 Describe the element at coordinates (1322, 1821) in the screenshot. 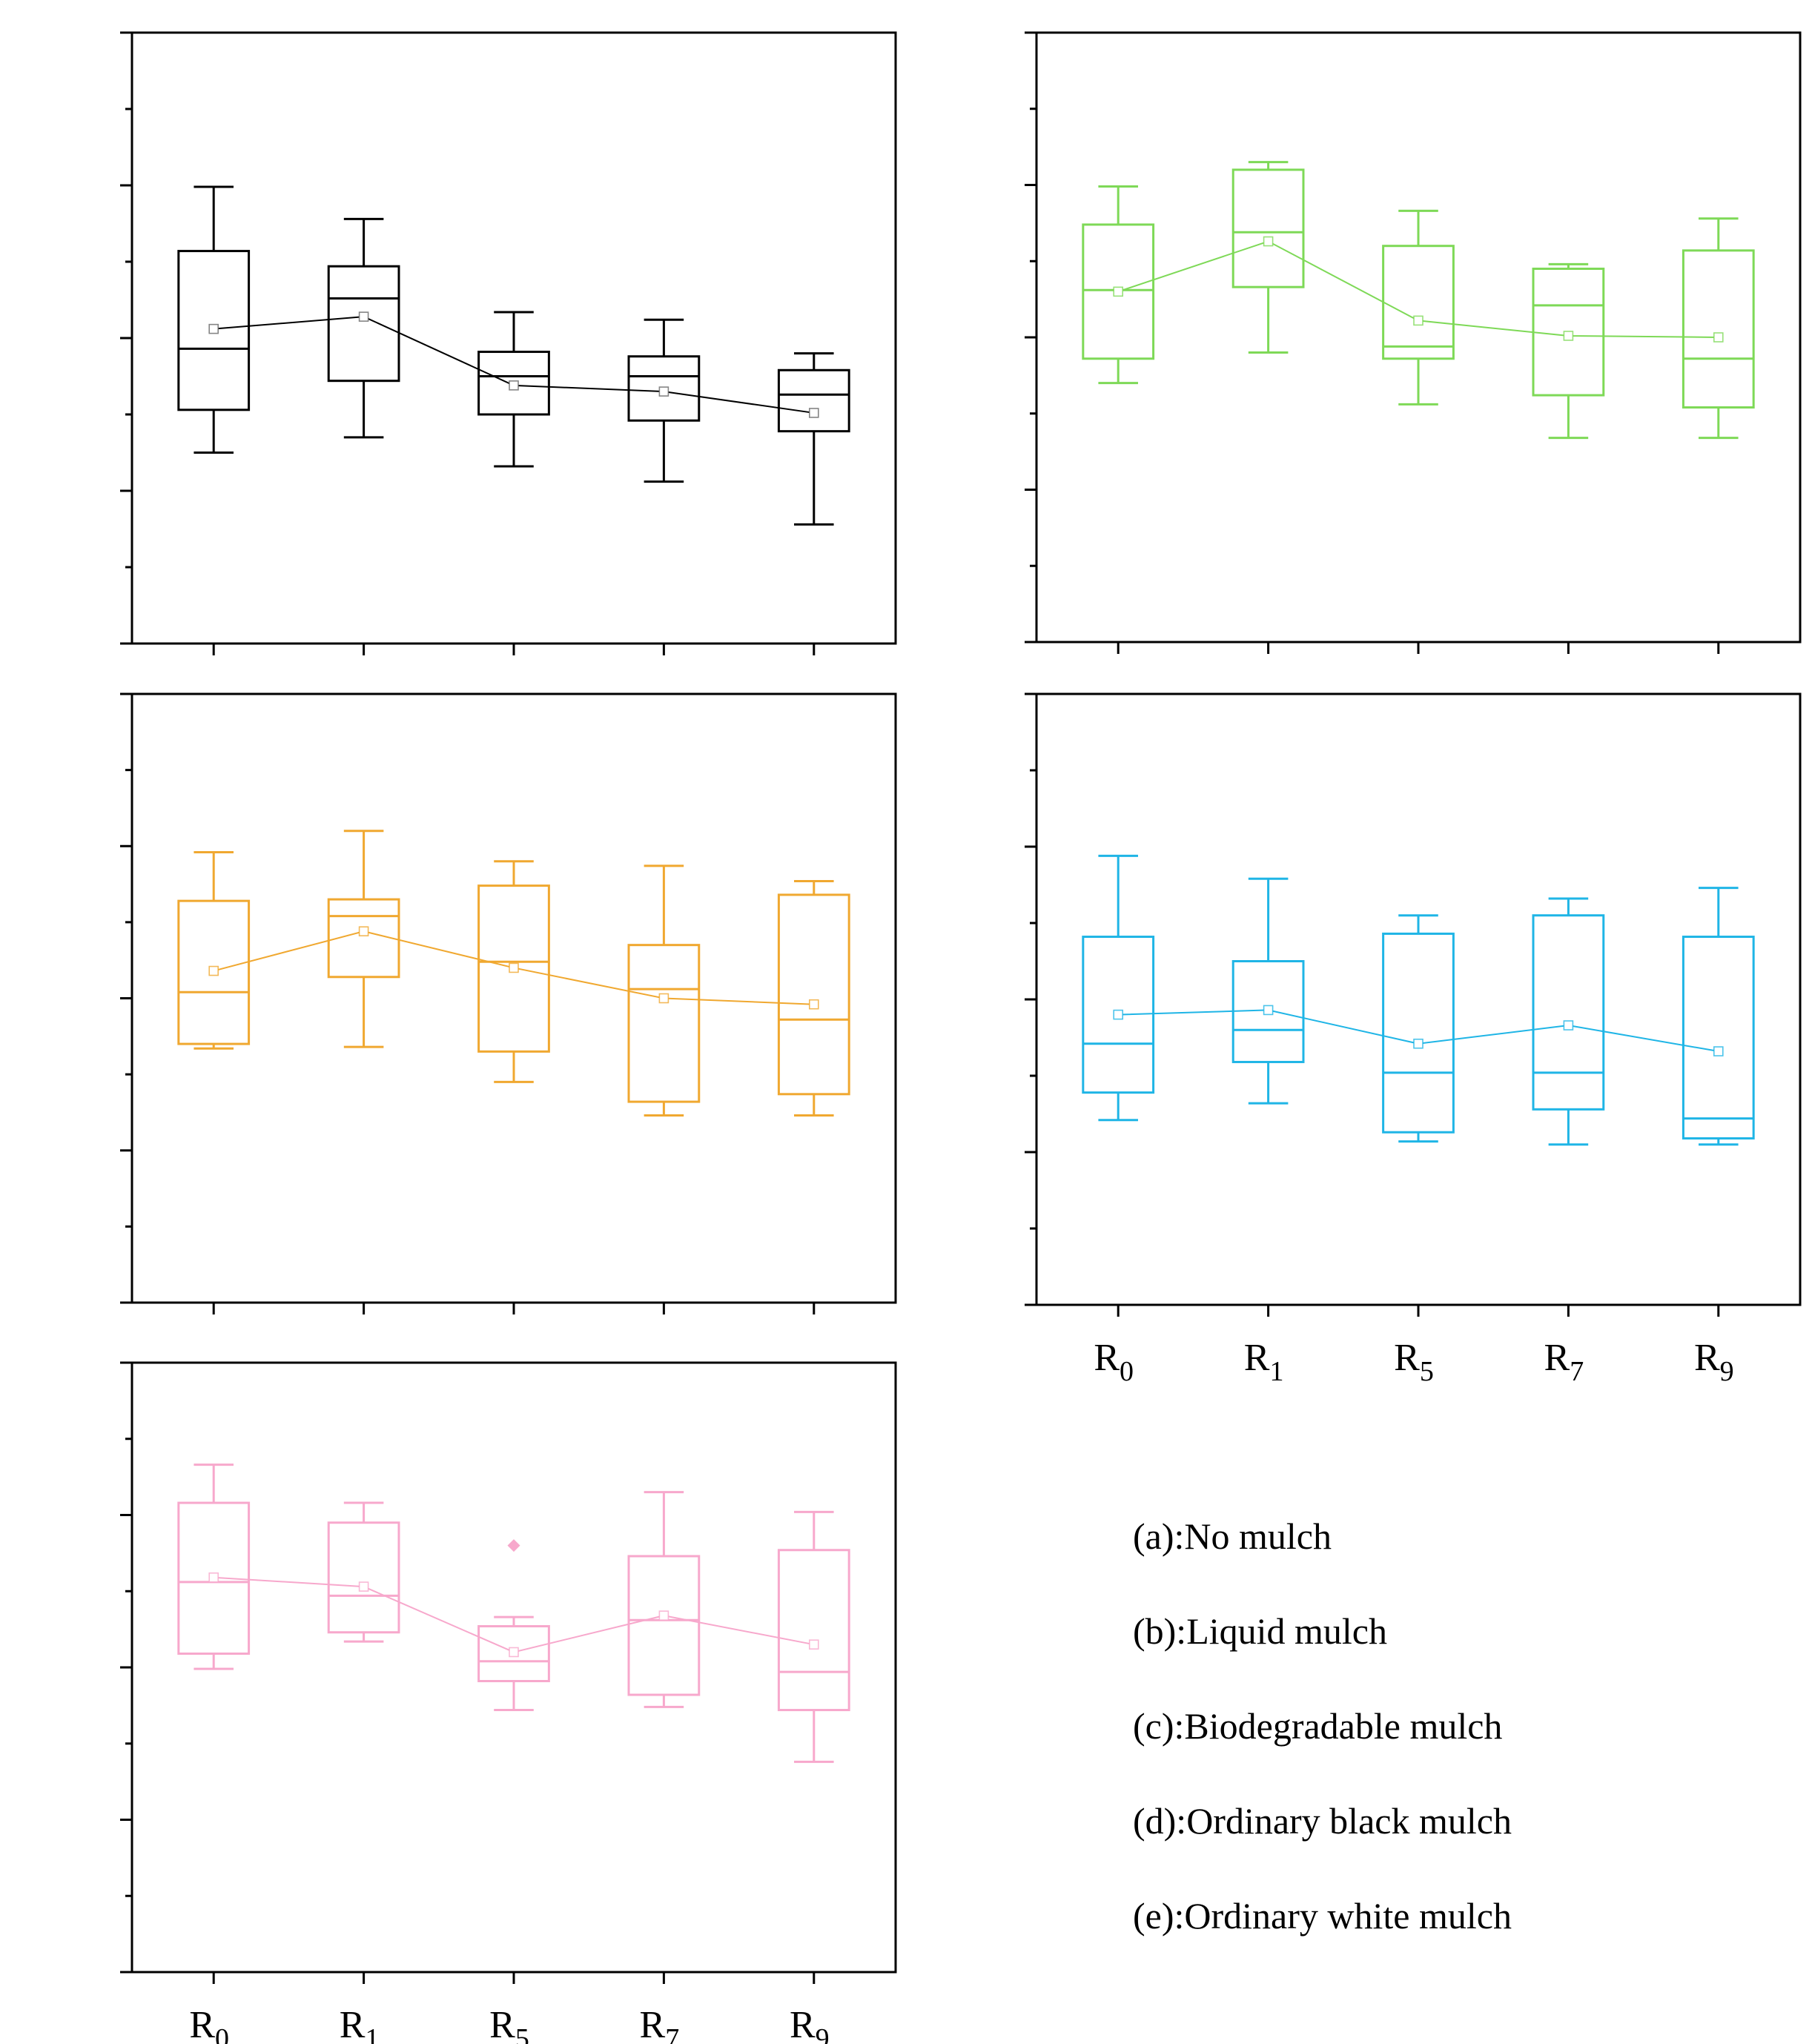

I see `legend-item-d: (d):Ordinary black mulch` at that location.